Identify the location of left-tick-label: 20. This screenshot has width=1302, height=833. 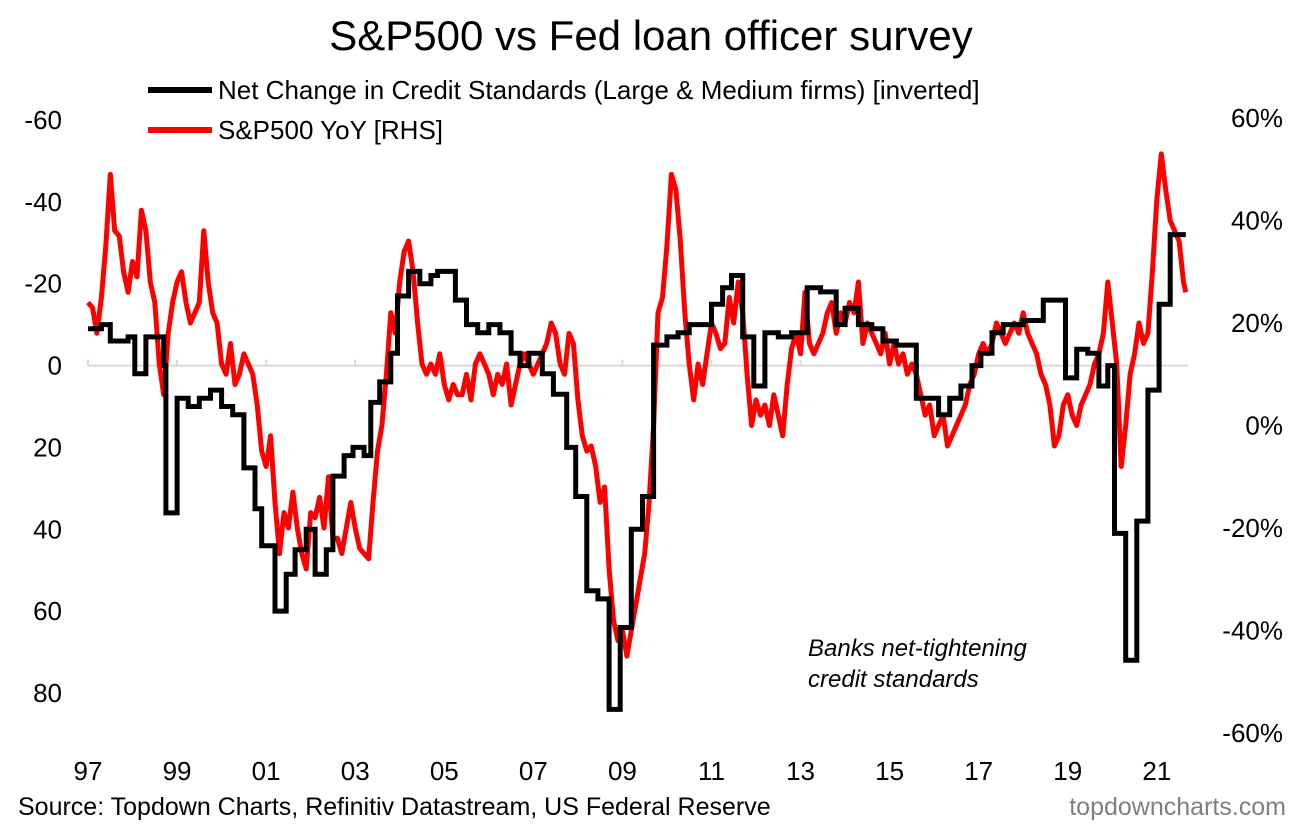
(47, 447).